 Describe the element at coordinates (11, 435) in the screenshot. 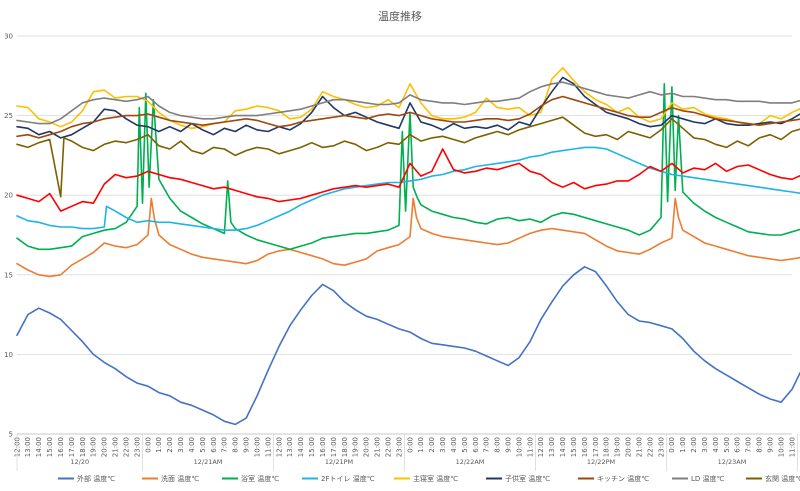

I see `y-tick-label: 5` at that location.